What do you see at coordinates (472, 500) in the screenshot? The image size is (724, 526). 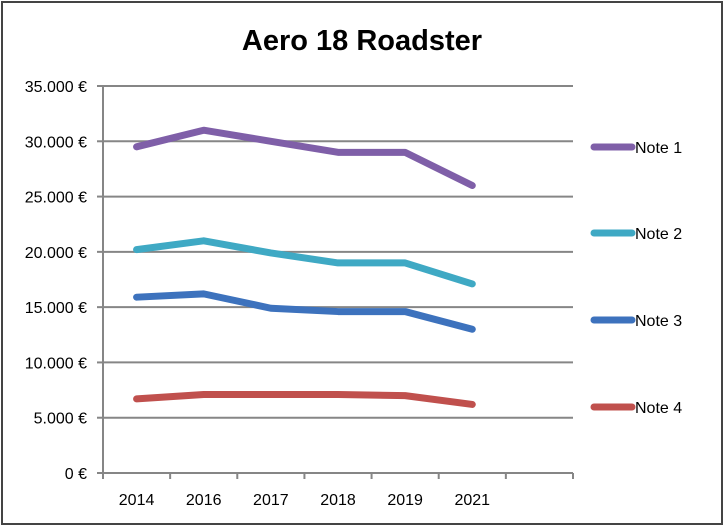 I see `x-tick-label: 2021` at bounding box center [472, 500].